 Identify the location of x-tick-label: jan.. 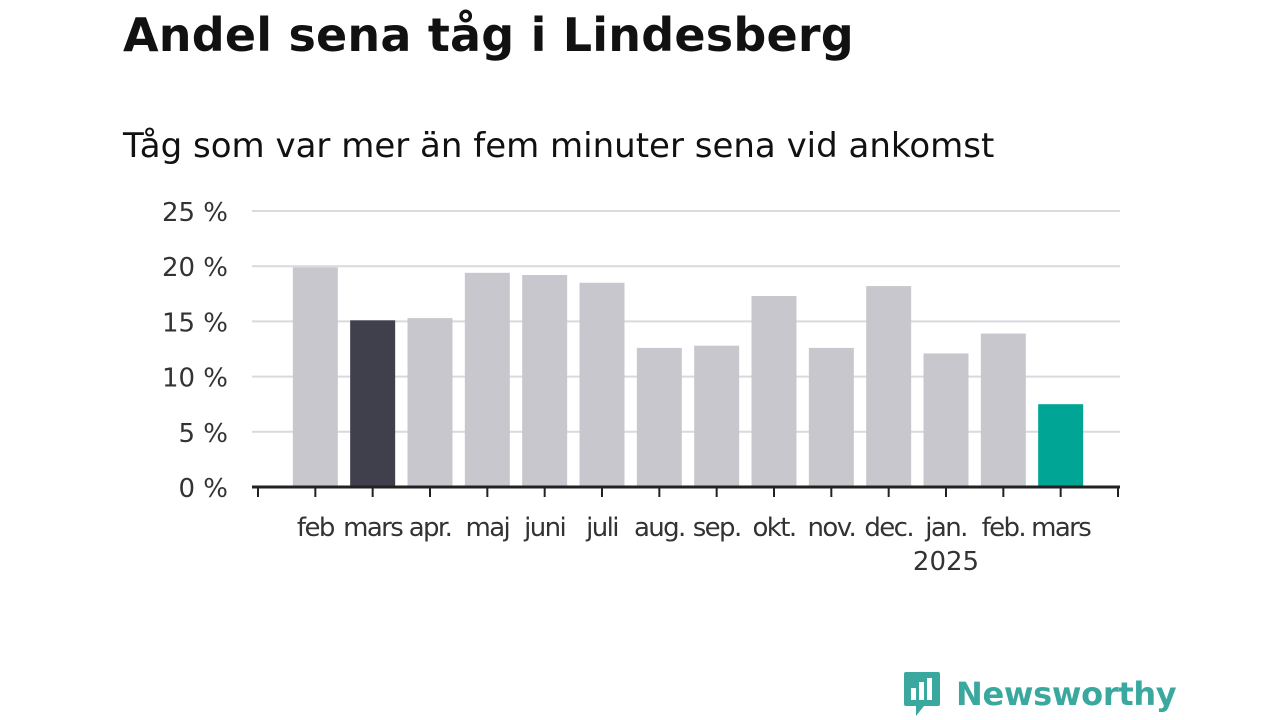
(945, 528).